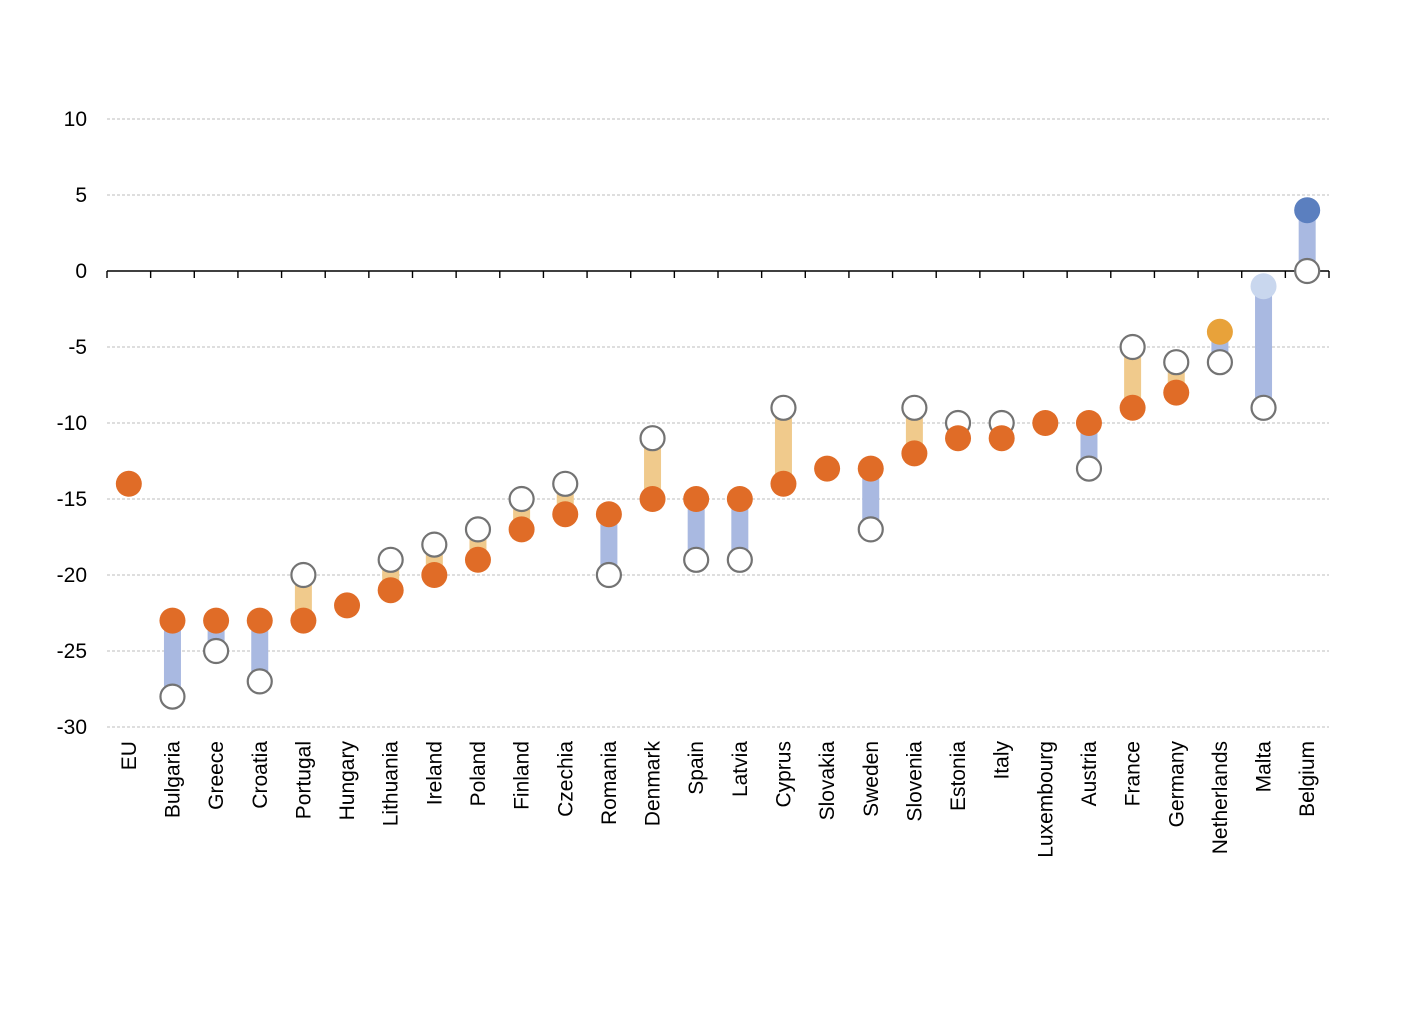 The width and height of the screenshot is (1424, 1031). Describe the element at coordinates (1220, 797) in the screenshot. I see `x-tick-label: Netherlands` at that location.